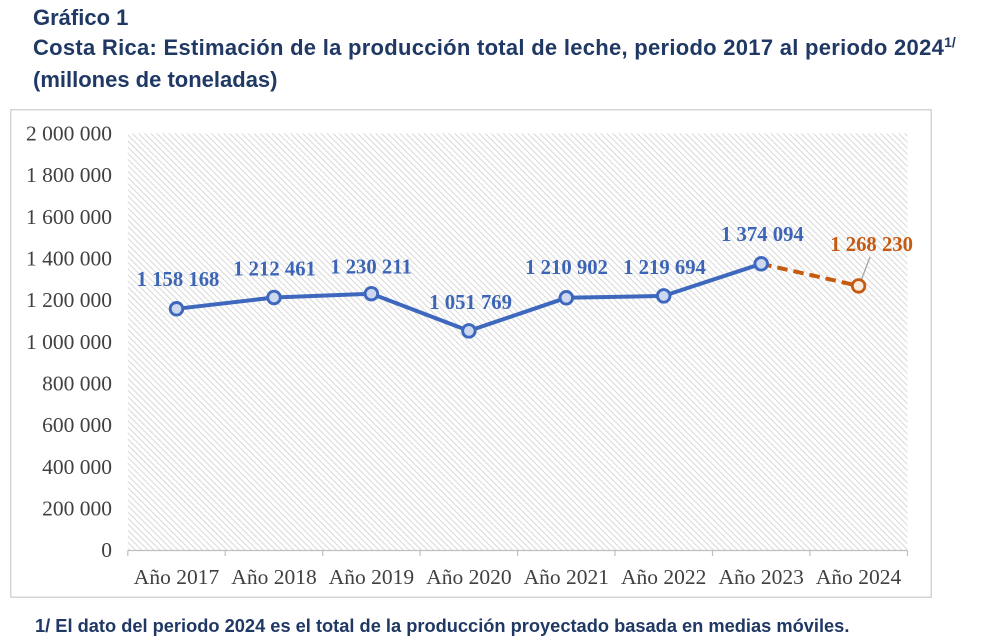 The image size is (1000, 644). Describe the element at coordinates (69, 134) in the screenshot. I see `svg-text: 2 000 000` at that location.